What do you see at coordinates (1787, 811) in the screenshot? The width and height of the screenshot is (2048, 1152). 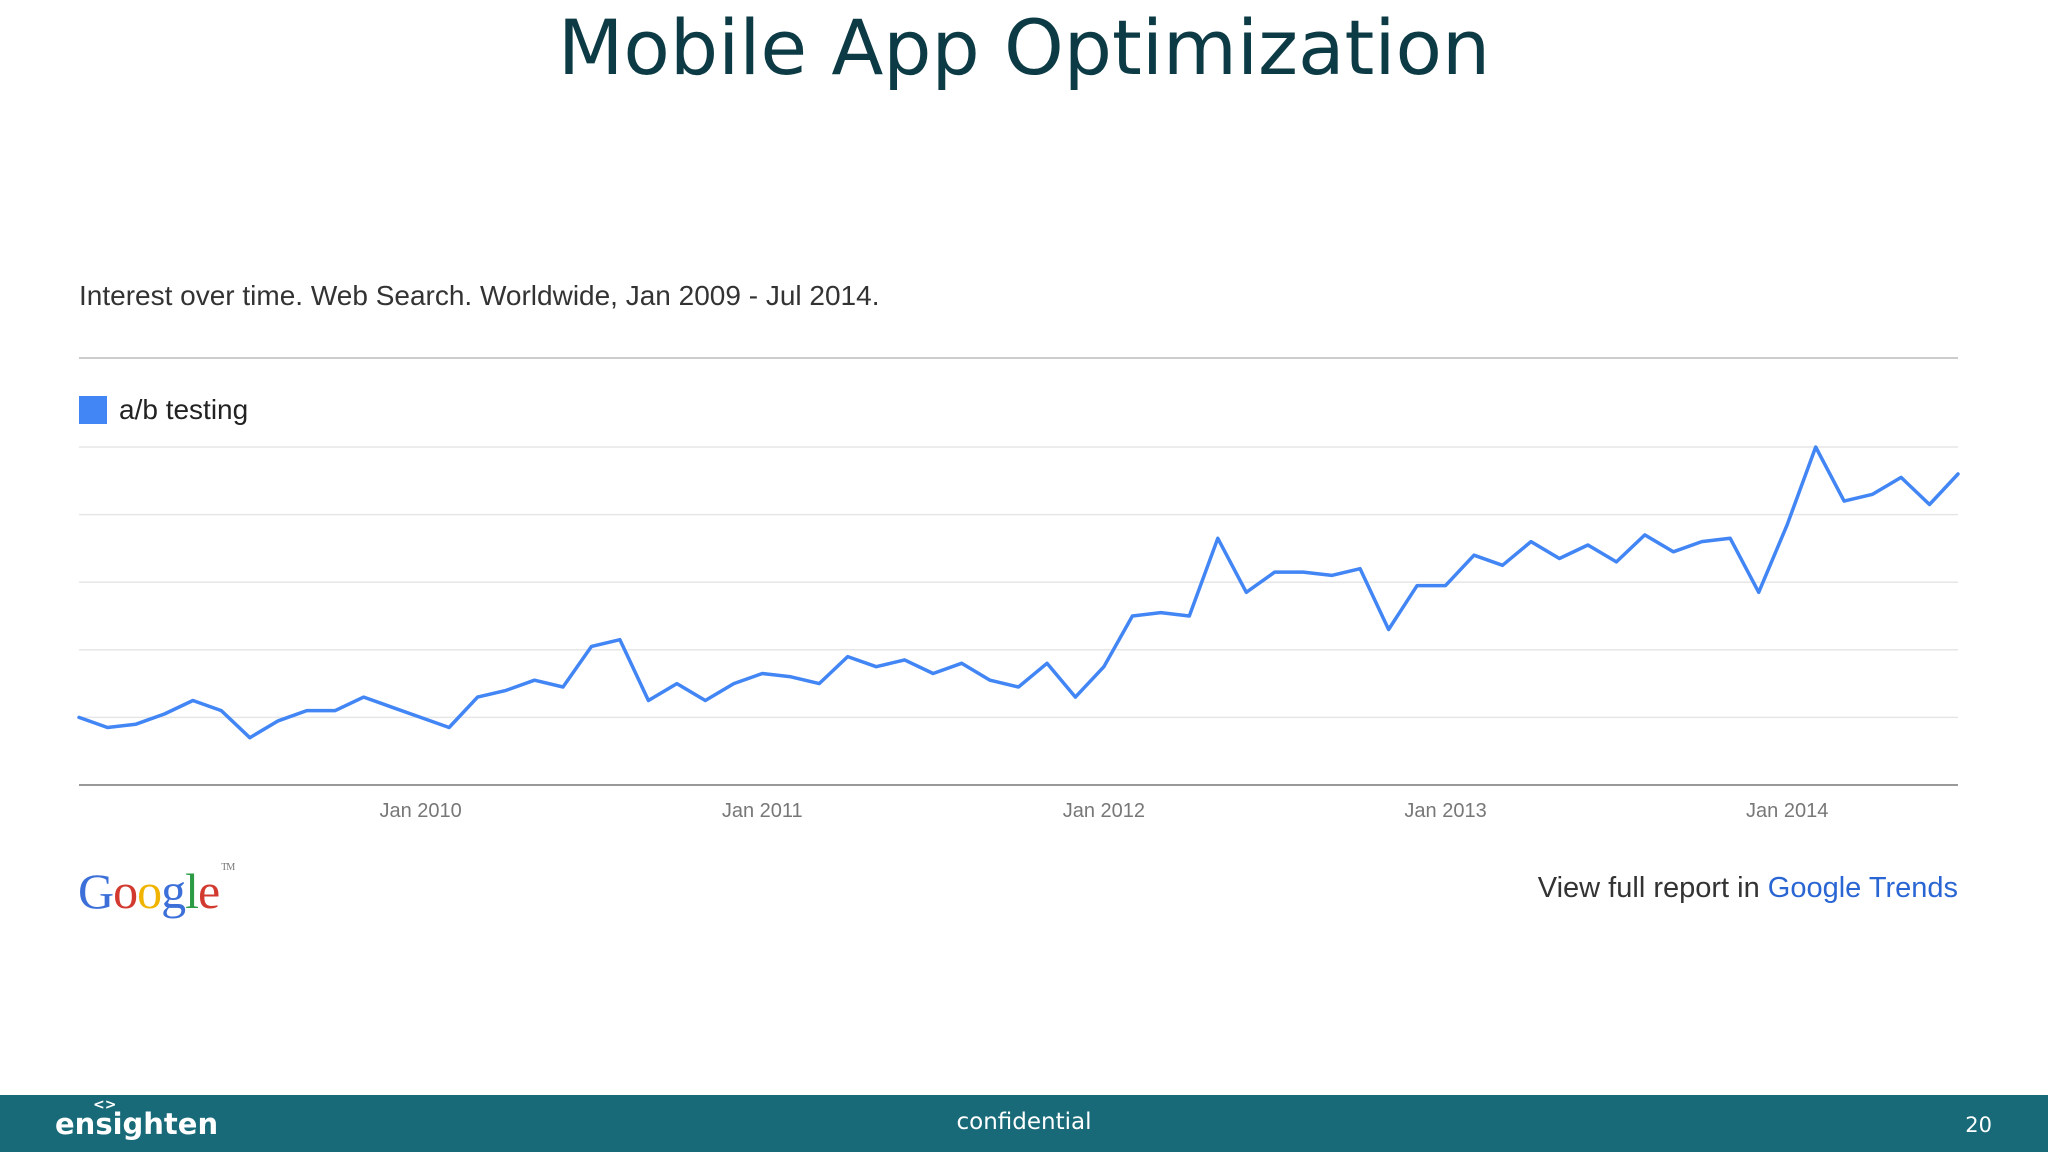 I see `x-tick-label: Jan 2014` at bounding box center [1787, 811].